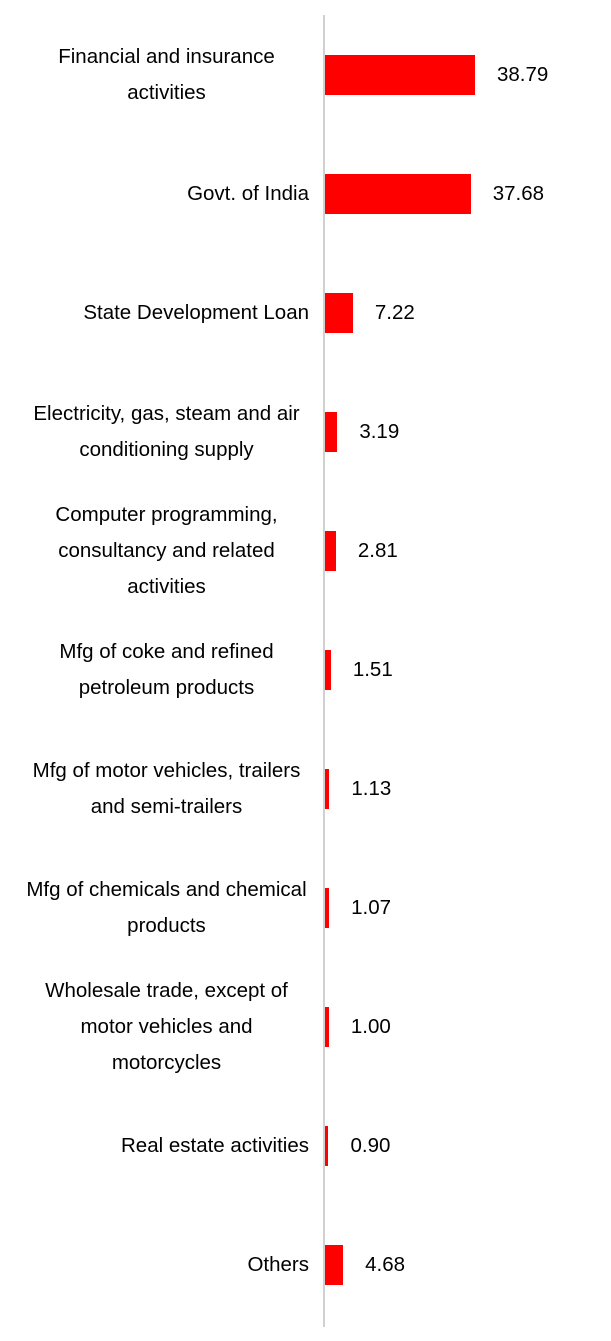 This screenshot has width=611, height=1341. What do you see at coordinates (379, 431) in the screenshot?
I see `data-label: 3.19` at bounding box center [379, 431].